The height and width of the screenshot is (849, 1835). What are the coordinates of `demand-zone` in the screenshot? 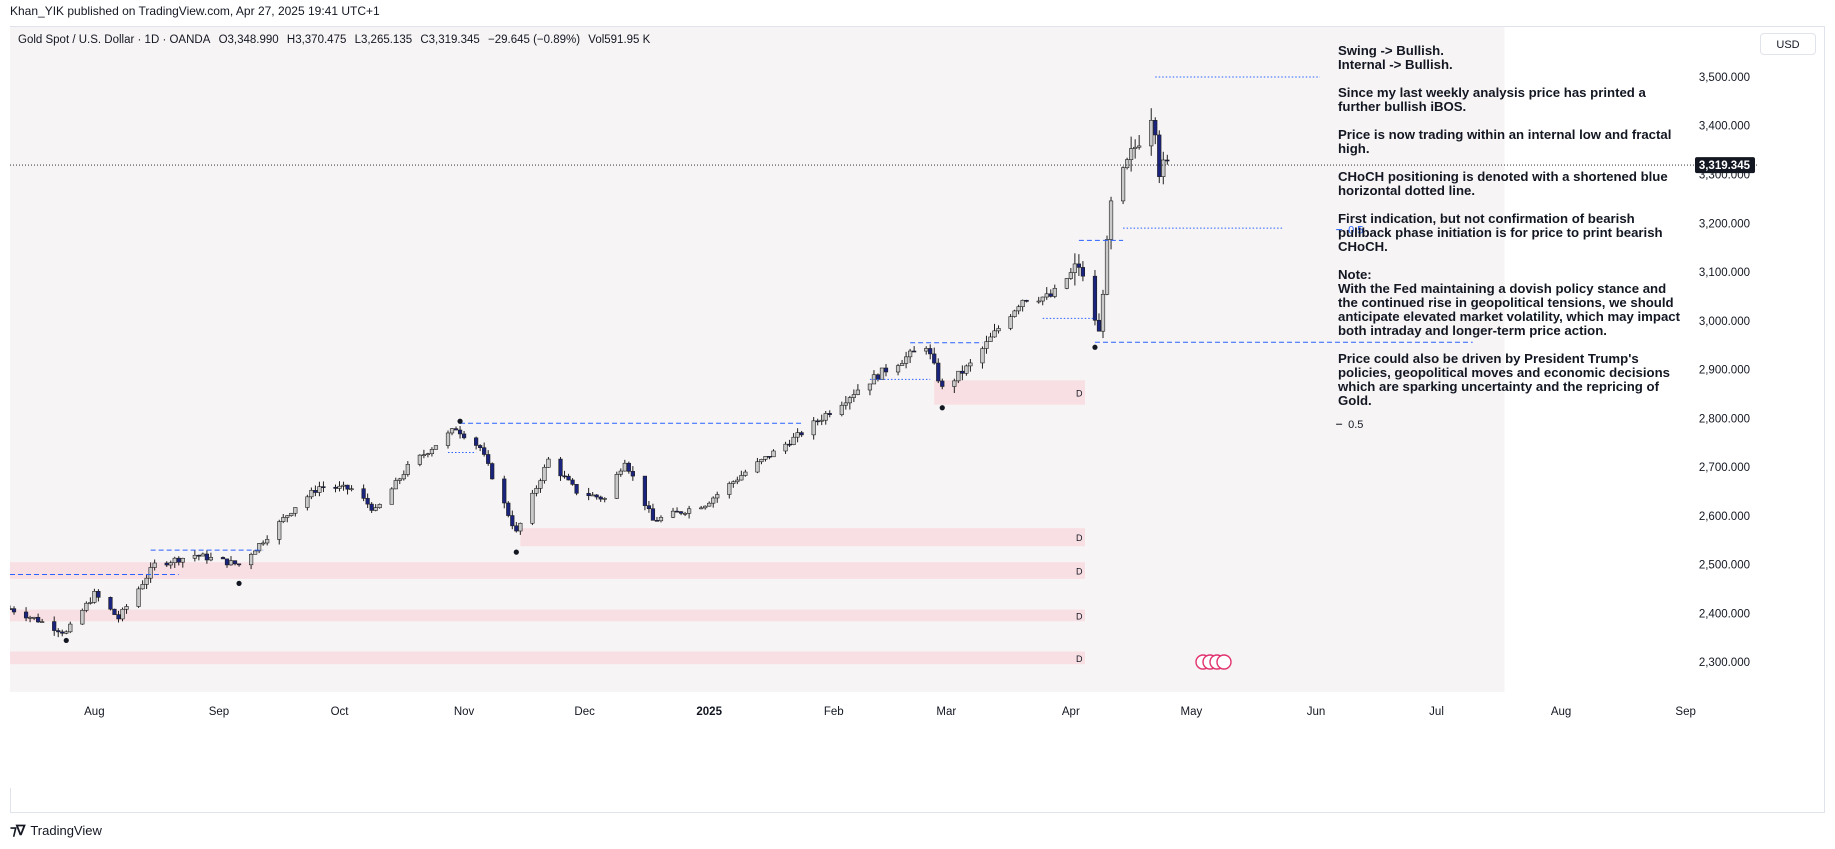 It's located at (1009, 392).